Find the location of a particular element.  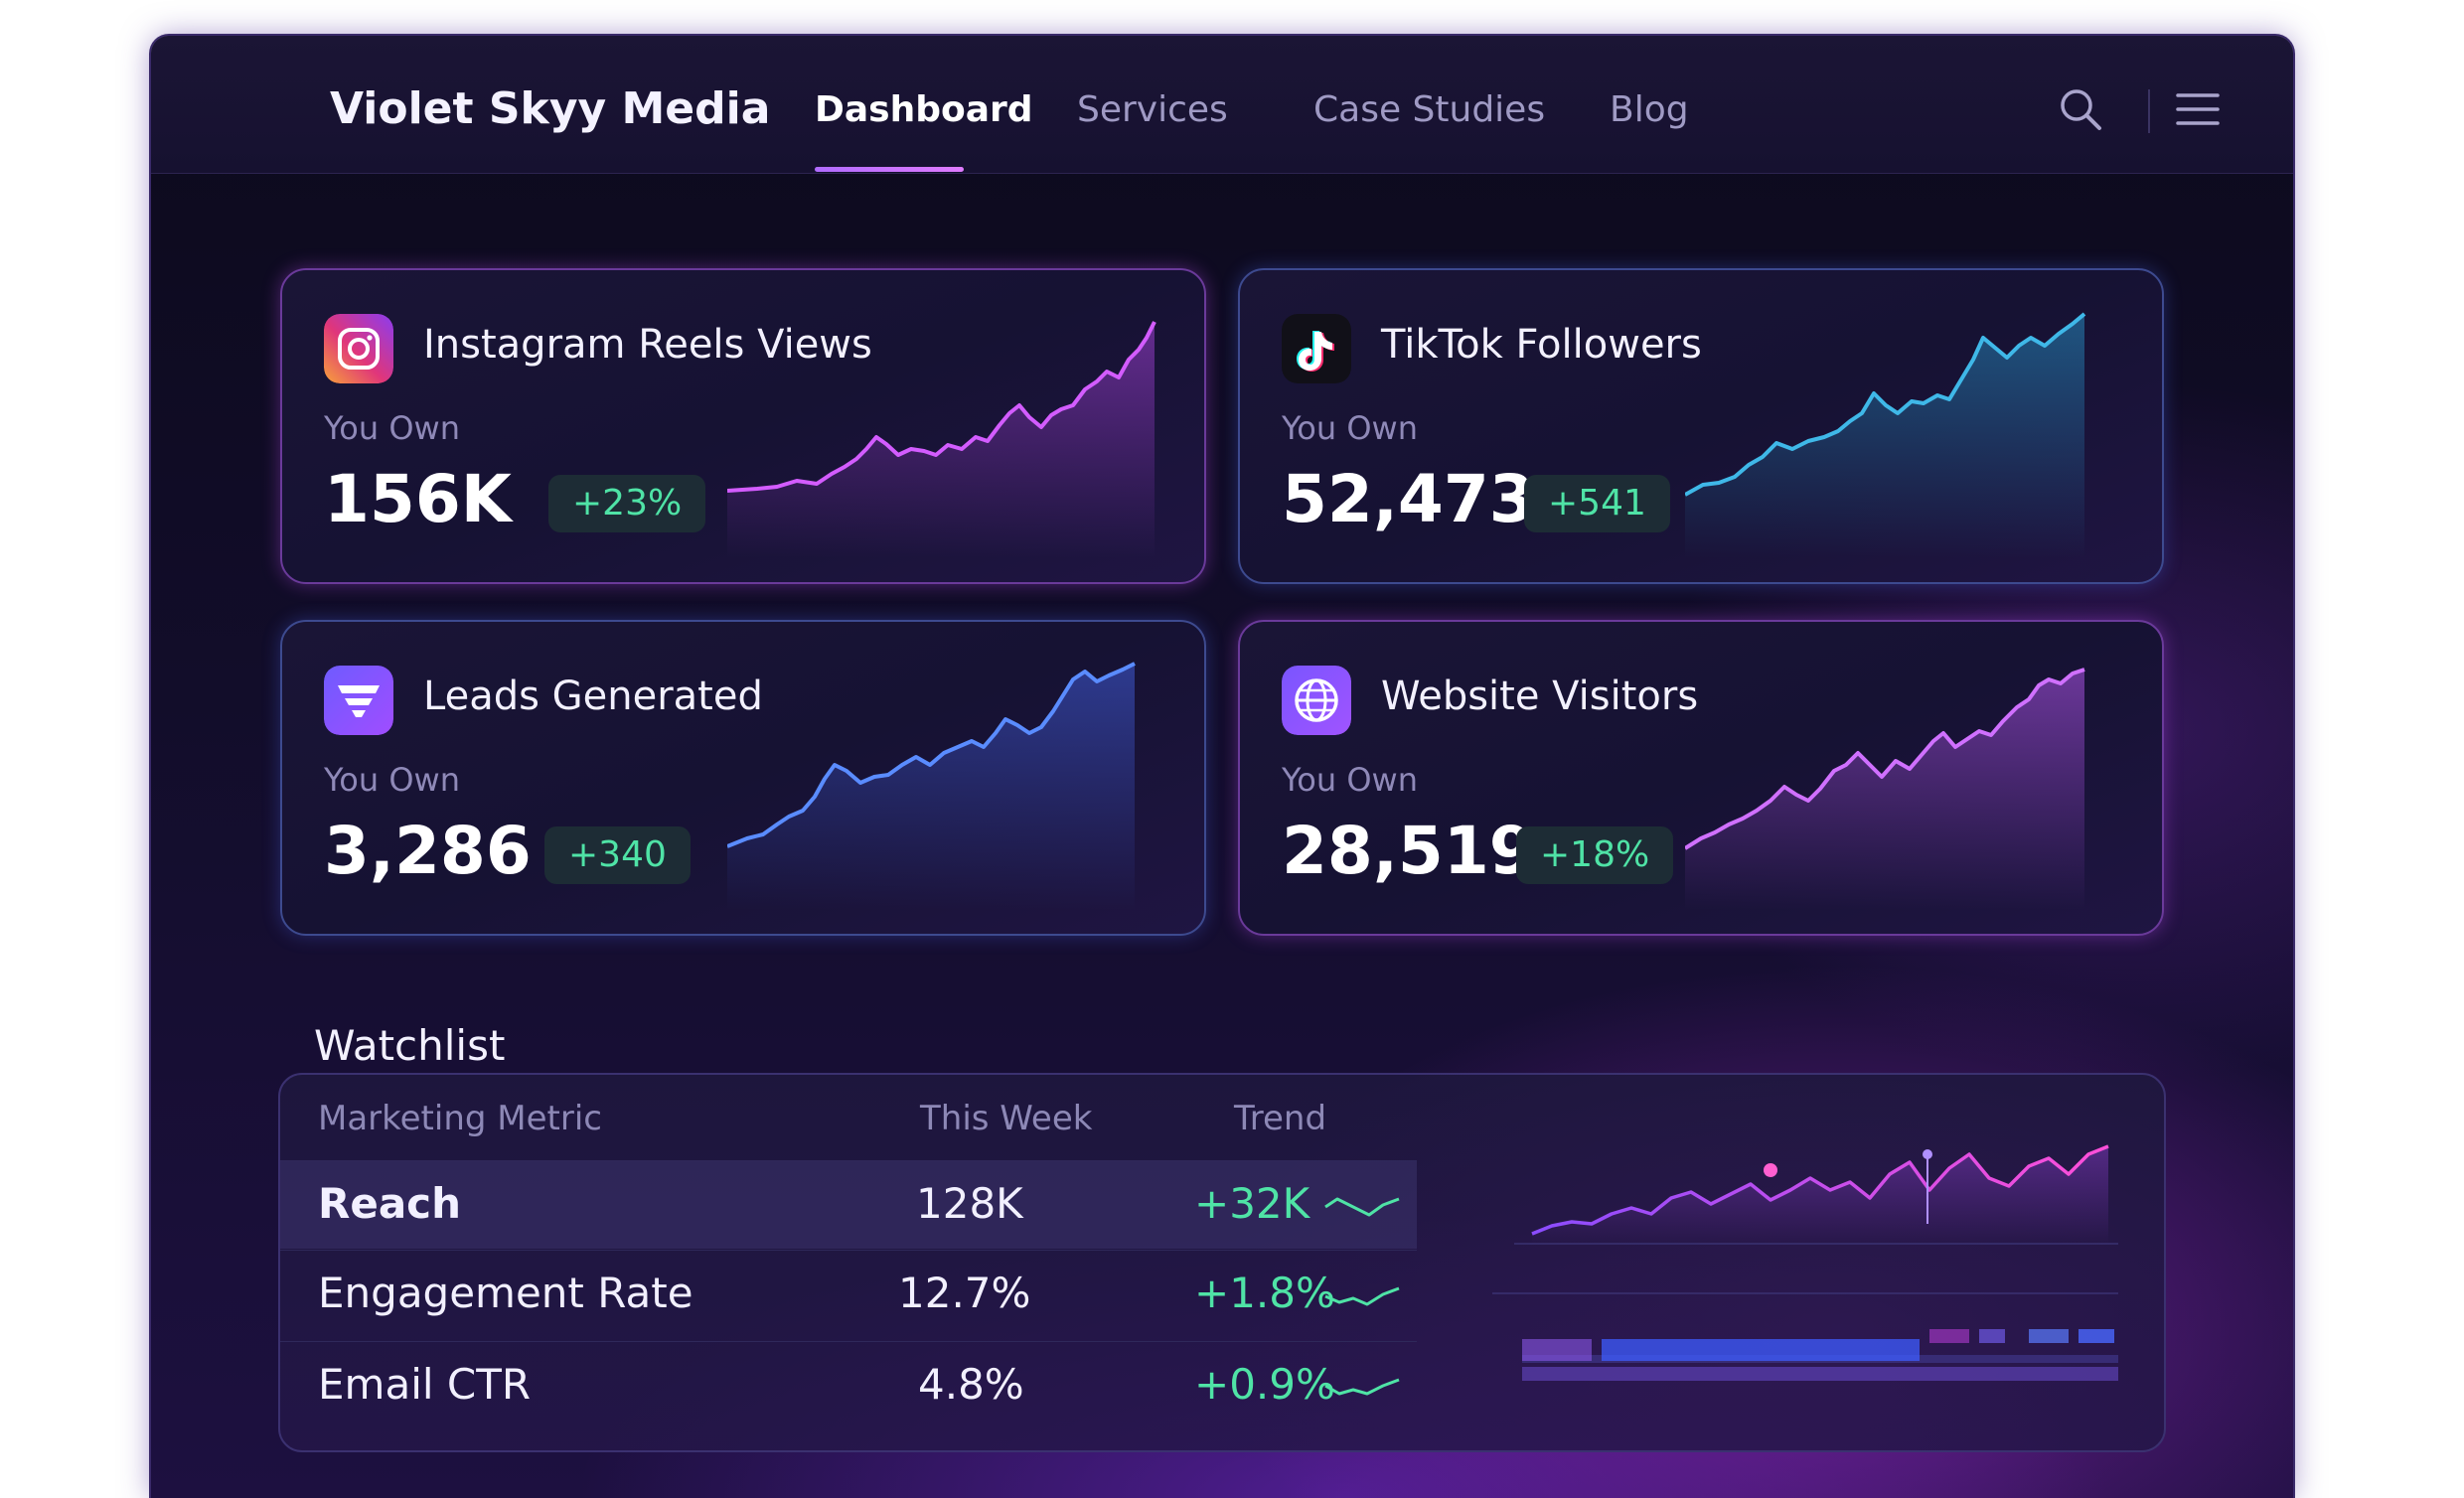

table-row: Engagement Rate 12.7% +1.8% is located at coordinates (848, 1294).